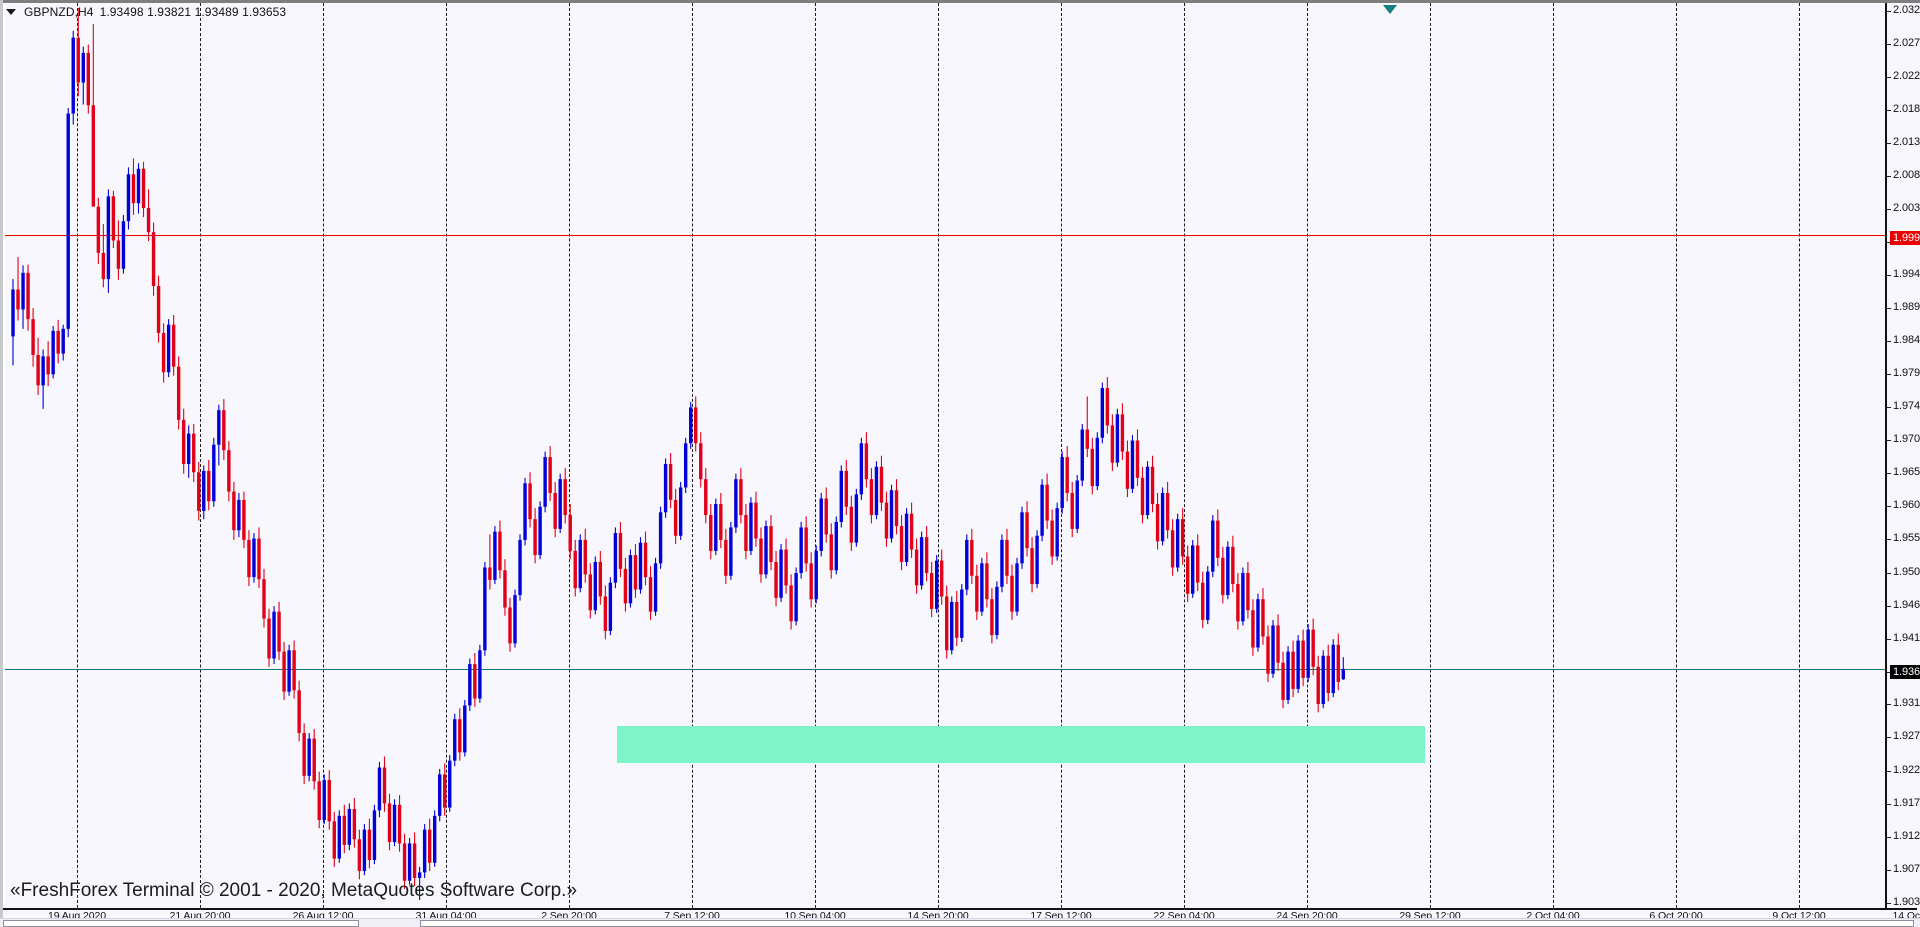 The width and height of the screenshot is (1920, 927). What do you see at coordinates (1906, 769) in the screenshot?
I see `price-tick-label: 1.92220` at bounding box center [1906, 769].